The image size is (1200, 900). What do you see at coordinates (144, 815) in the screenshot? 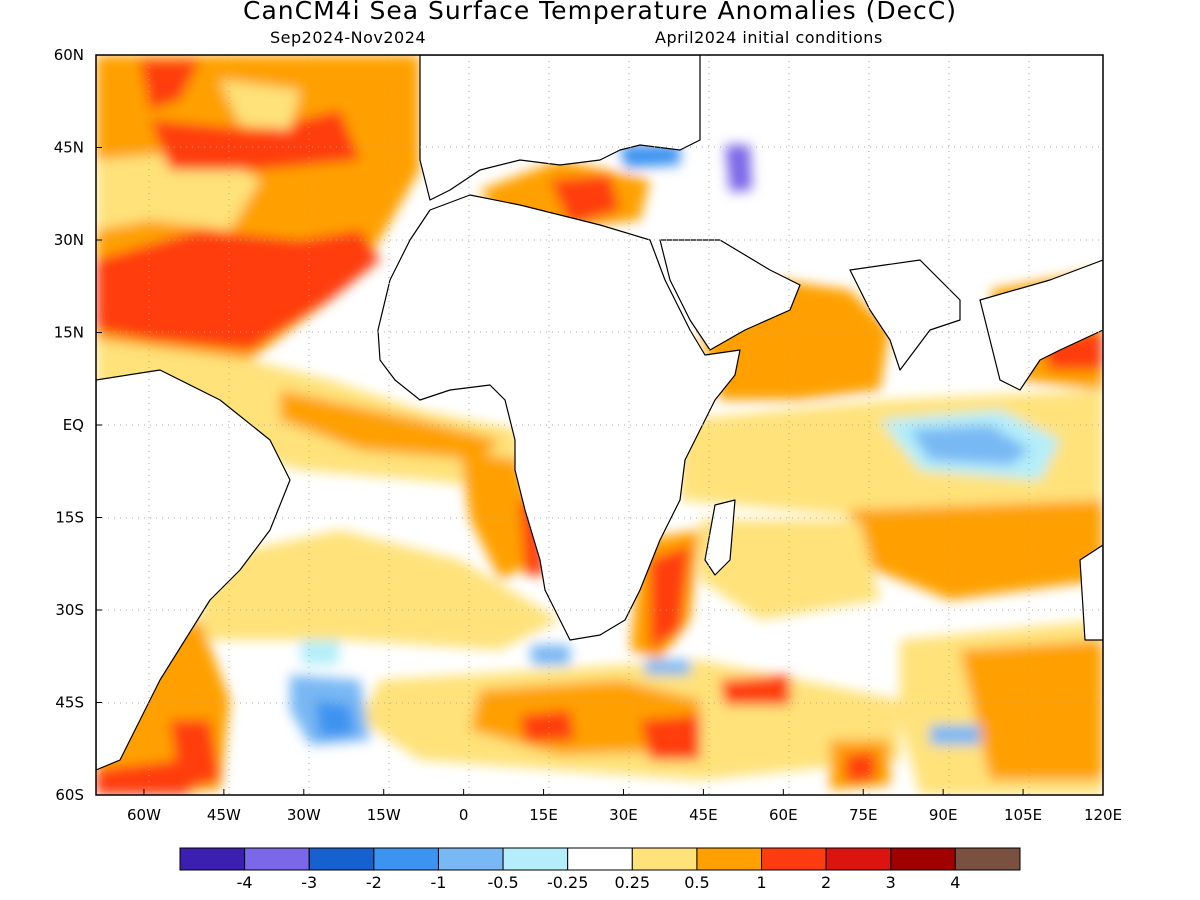
I see `lon-label: 60W` at bounding box center [144, 815].